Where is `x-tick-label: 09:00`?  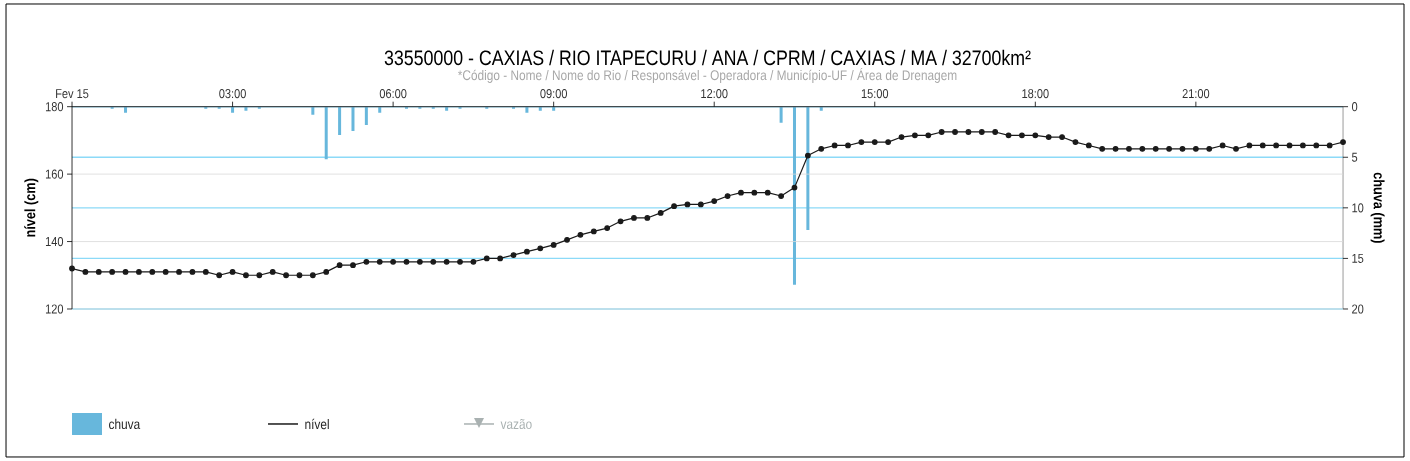 x-tick-label: 09:00 is located at coordinates (554, 93).